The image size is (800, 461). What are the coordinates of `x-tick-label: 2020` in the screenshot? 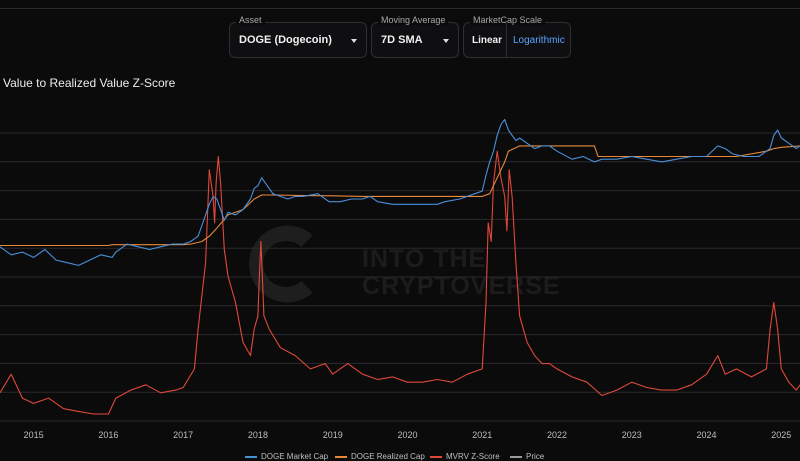 It's located at (407, 435).